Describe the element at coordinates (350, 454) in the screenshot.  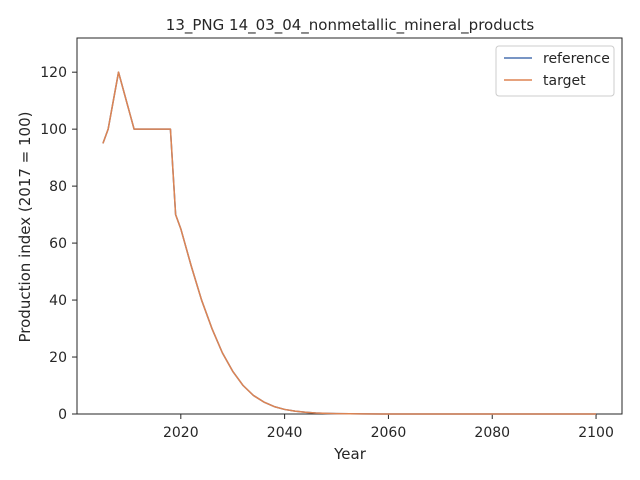
I see `x-axis-label: Year` at that location.